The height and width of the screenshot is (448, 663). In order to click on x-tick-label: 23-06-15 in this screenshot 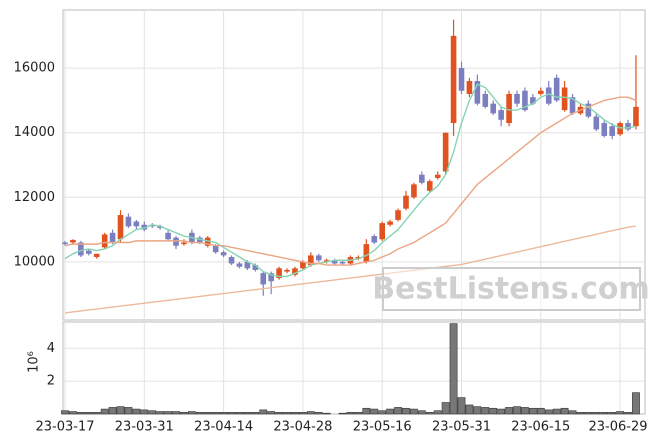, I will do `click(540, 427)`.